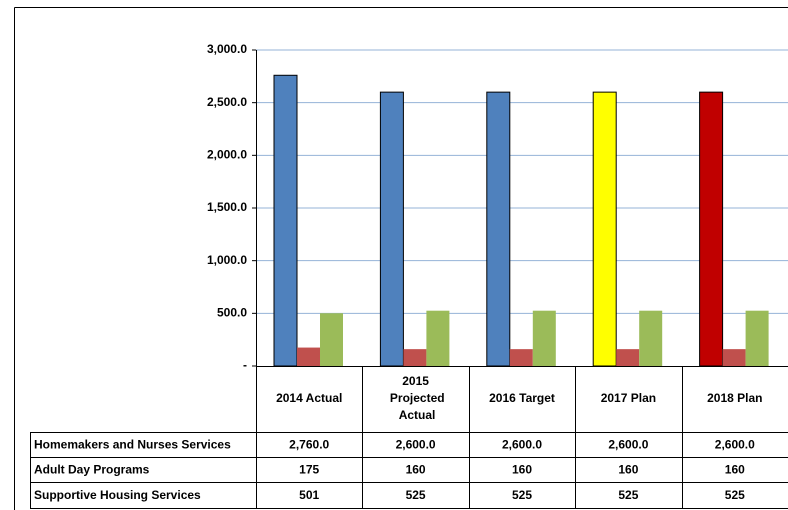  Describe the element at coordinates (227, 155) in the screenshot. I see `y-tick-label: 2,000.0` at that location.